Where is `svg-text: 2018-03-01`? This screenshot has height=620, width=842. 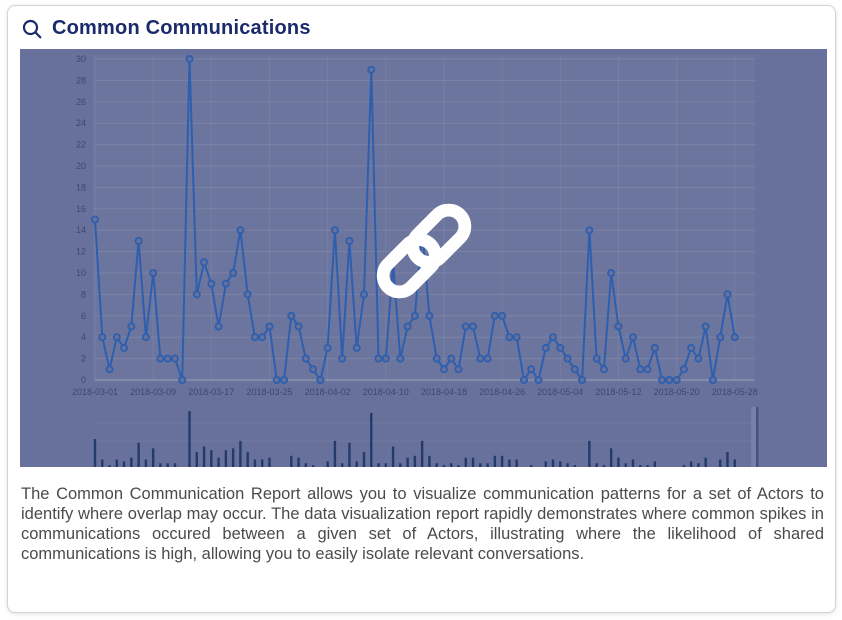
svg-text: 2018-03-01 is located at coordinates (95, 392).